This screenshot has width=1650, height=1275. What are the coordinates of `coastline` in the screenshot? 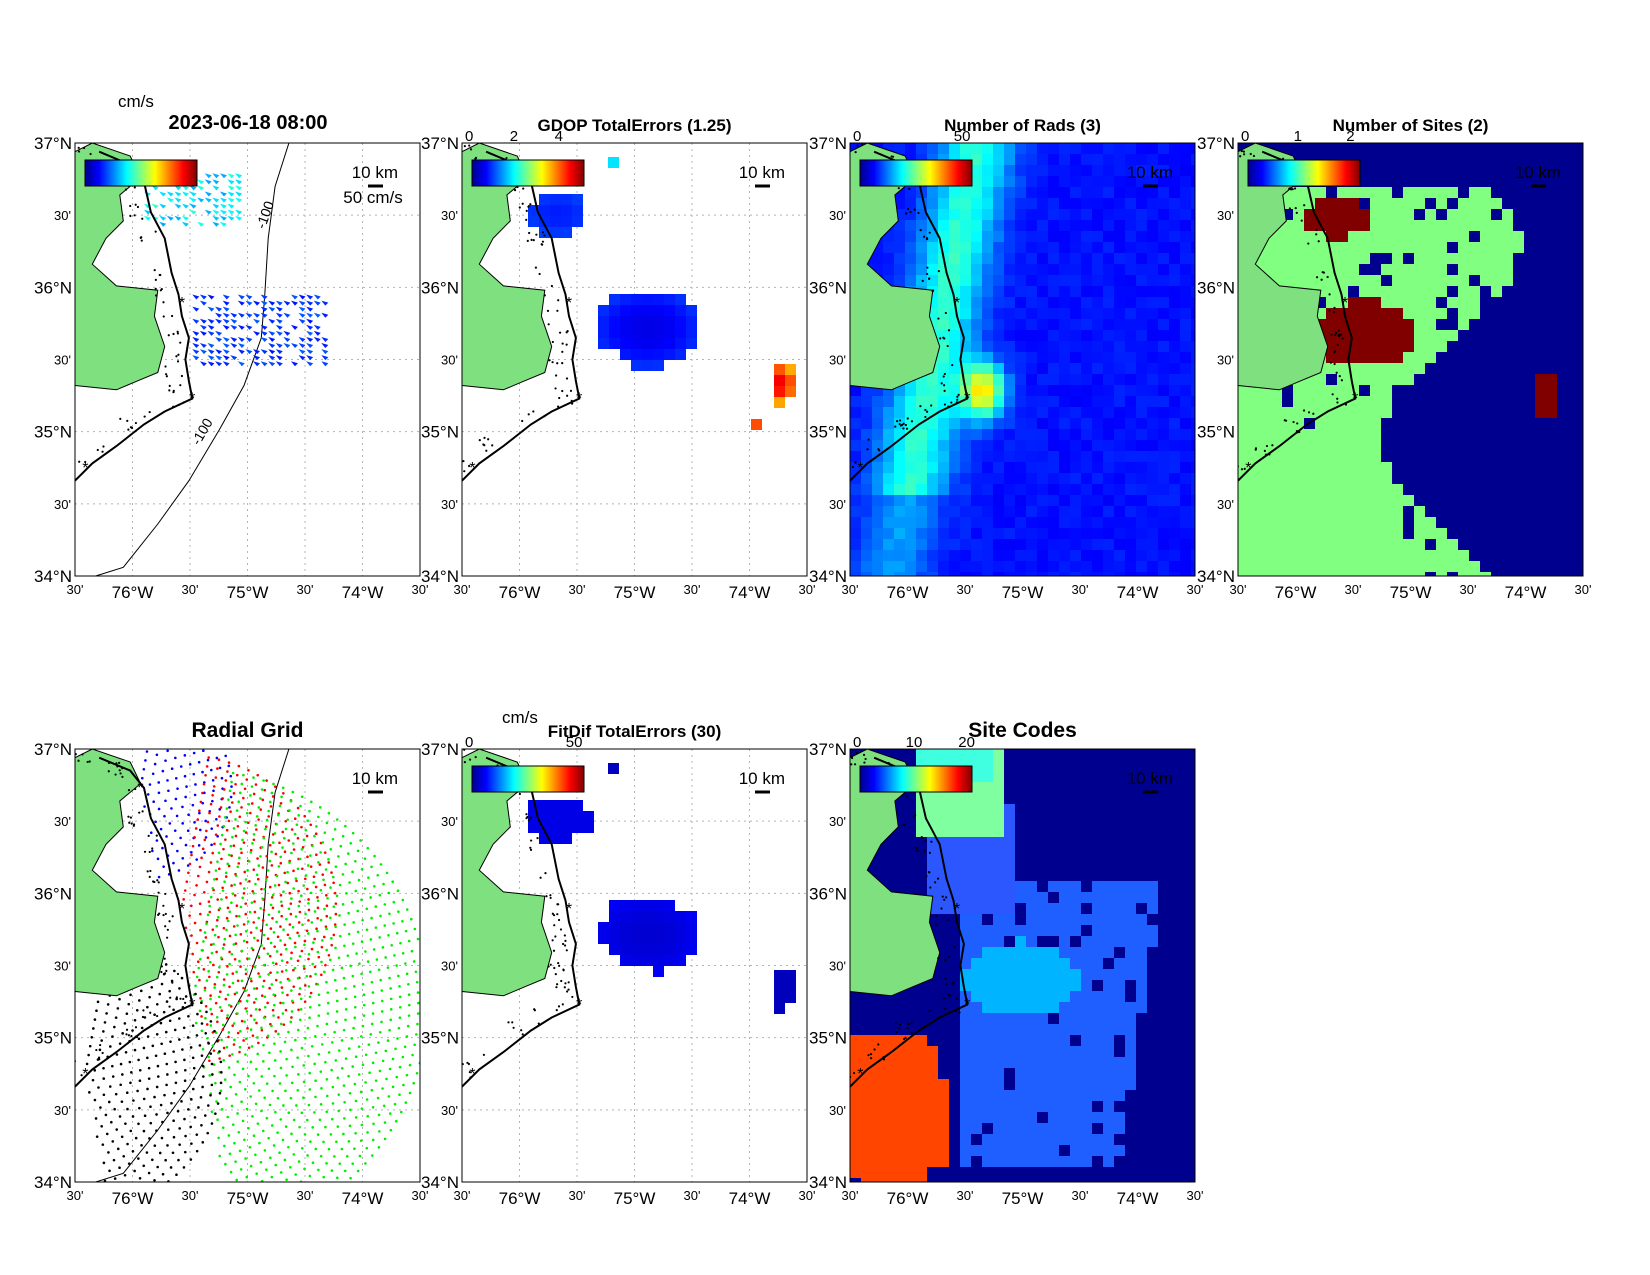 It's located at (521, 316).